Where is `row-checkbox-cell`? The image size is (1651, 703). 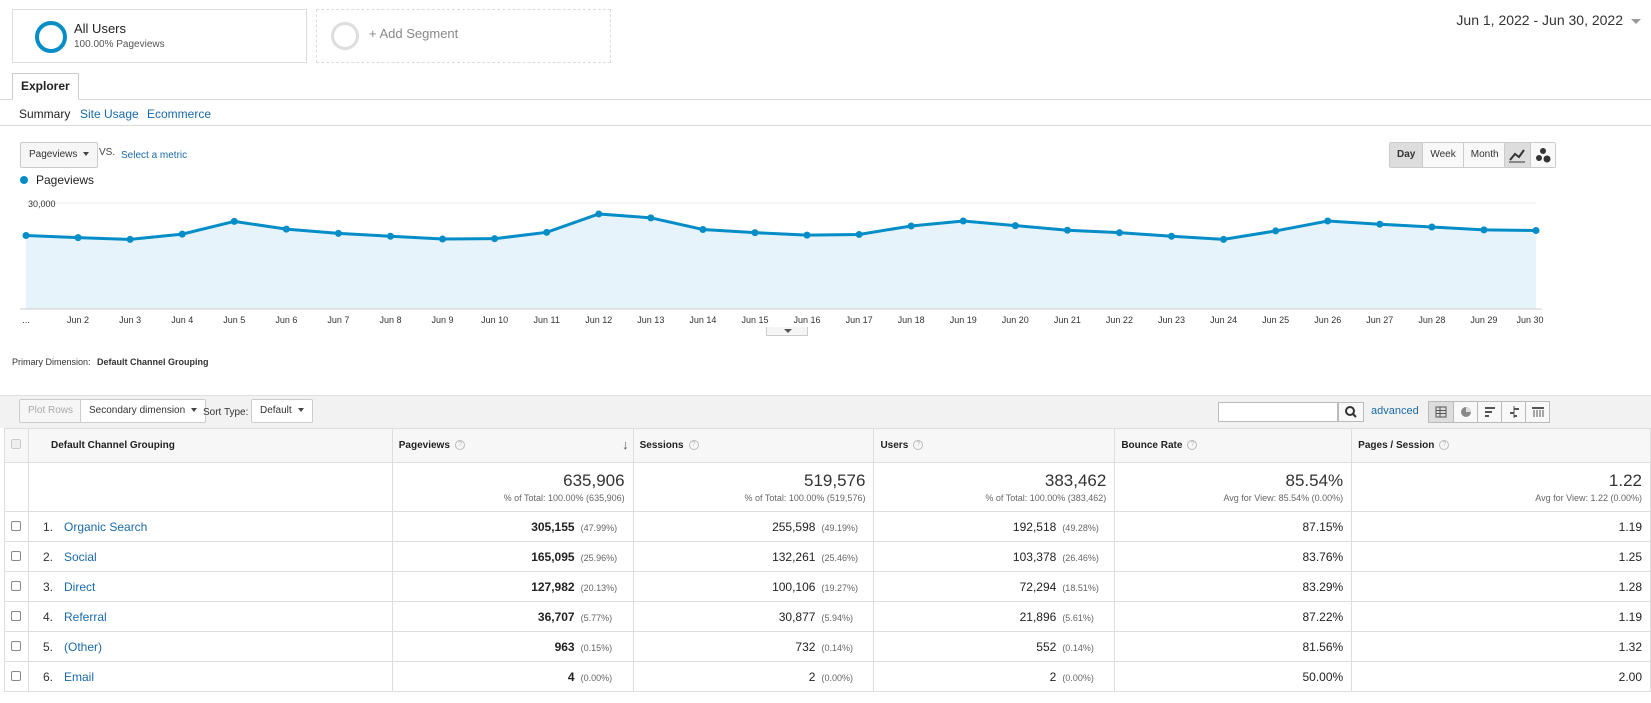 row-checkbox-cell is located at coordinates (16, 556).